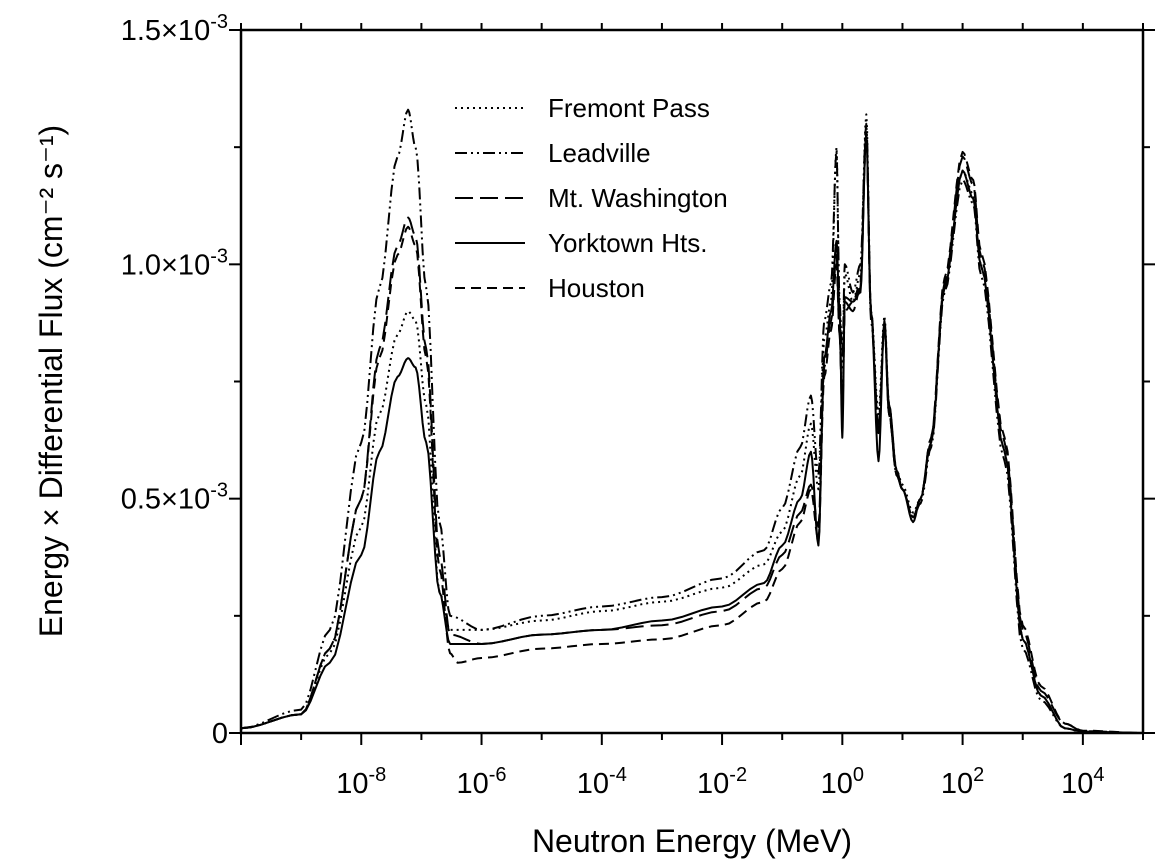 The image size is (1166, 868). I want to click on x-tick-label: 10⁻⁶, so click(482, 782).